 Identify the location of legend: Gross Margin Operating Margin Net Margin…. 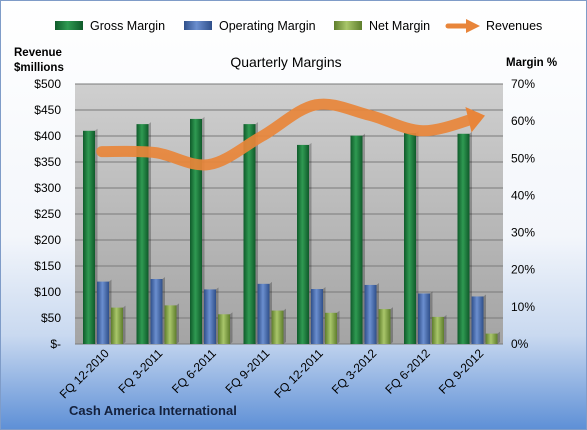
(298, 26).